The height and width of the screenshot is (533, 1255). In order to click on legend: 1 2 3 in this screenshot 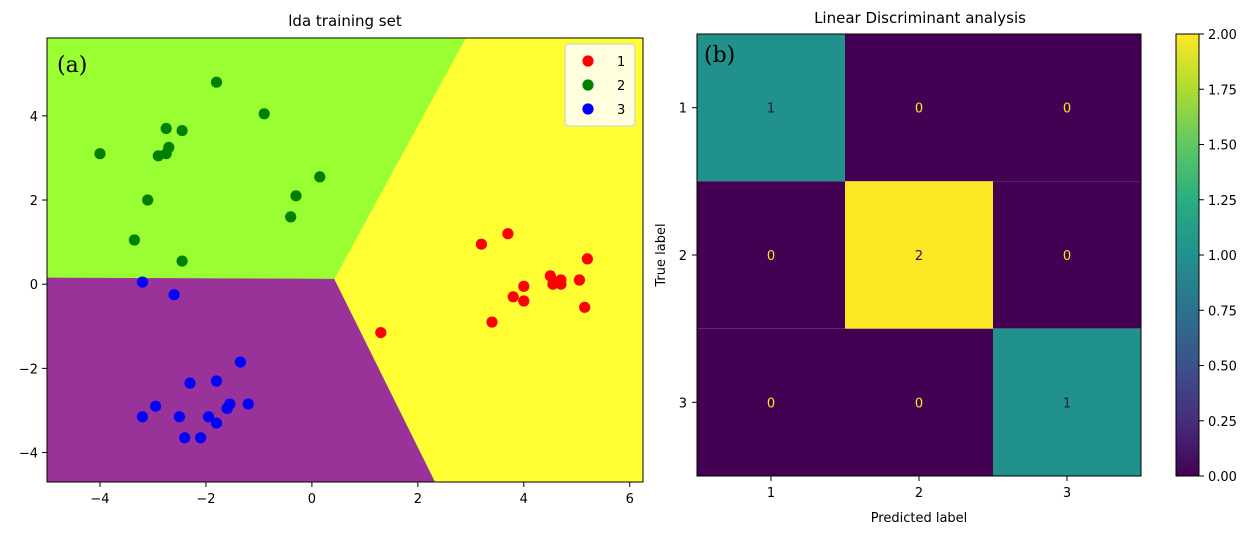, I will do `click(600, 85)`.